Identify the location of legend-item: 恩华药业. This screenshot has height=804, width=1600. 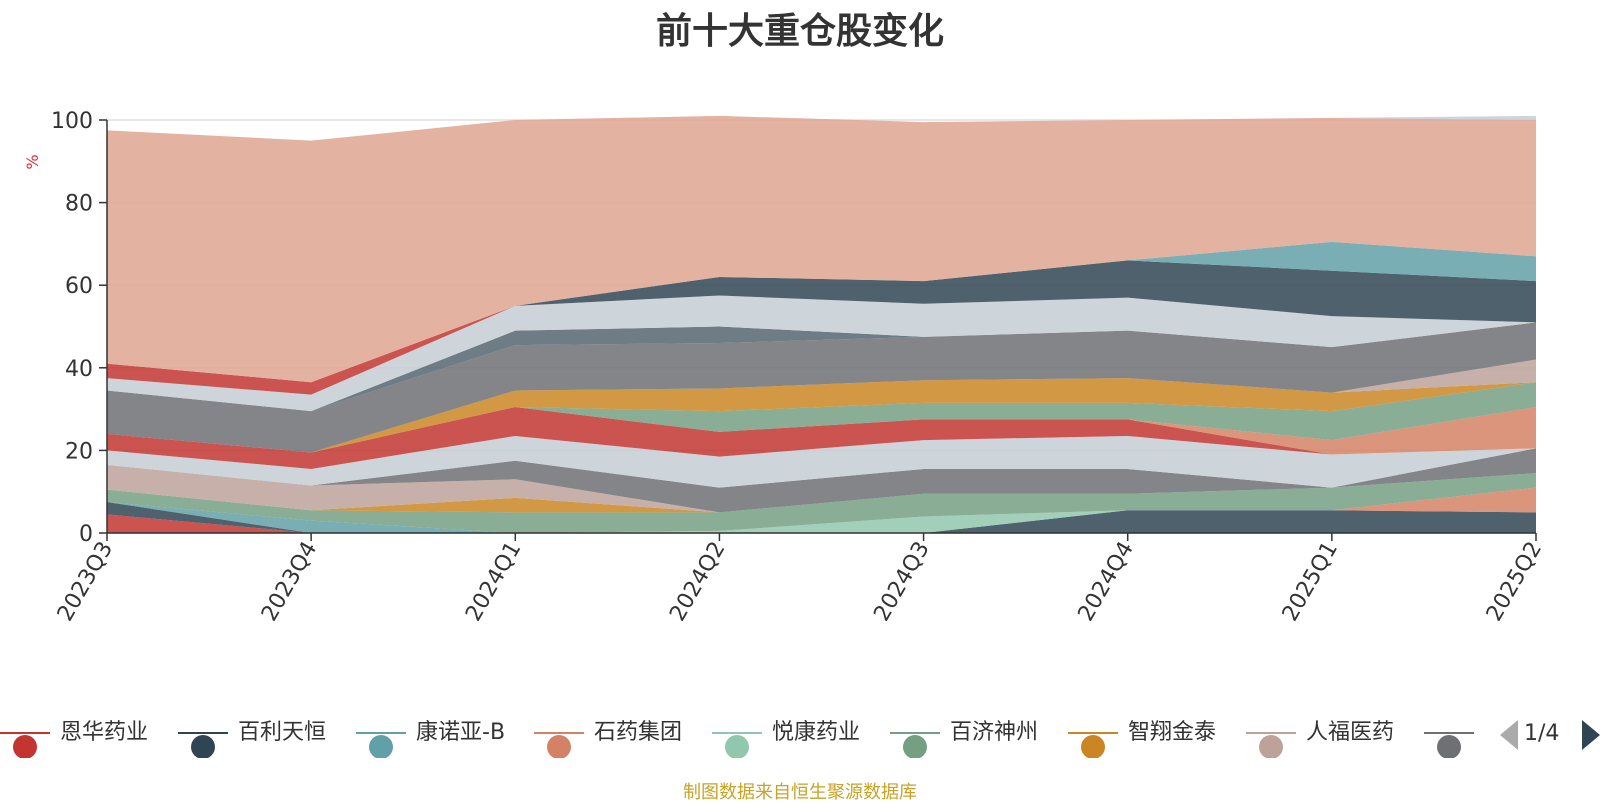
(85, 738).